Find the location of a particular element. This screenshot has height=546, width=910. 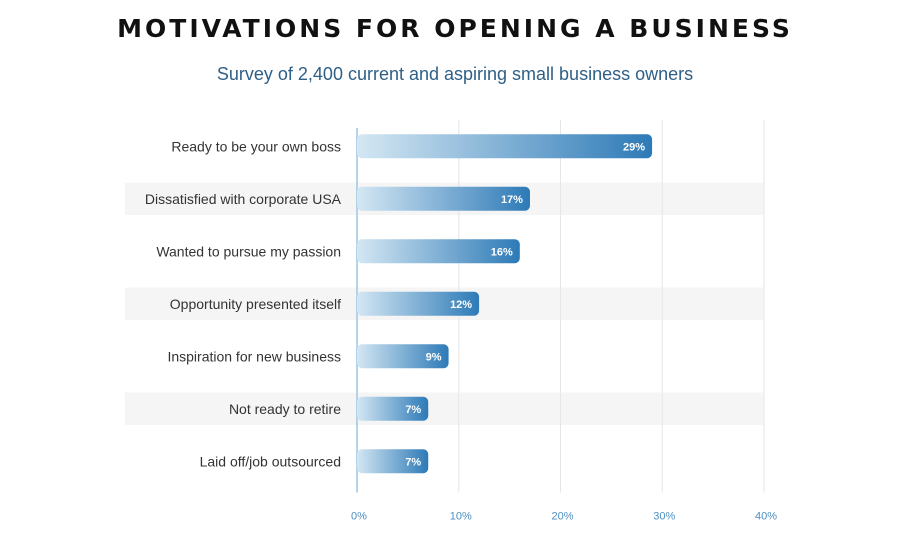

bar-value-label: 17% is located at coordinates (512, 200).